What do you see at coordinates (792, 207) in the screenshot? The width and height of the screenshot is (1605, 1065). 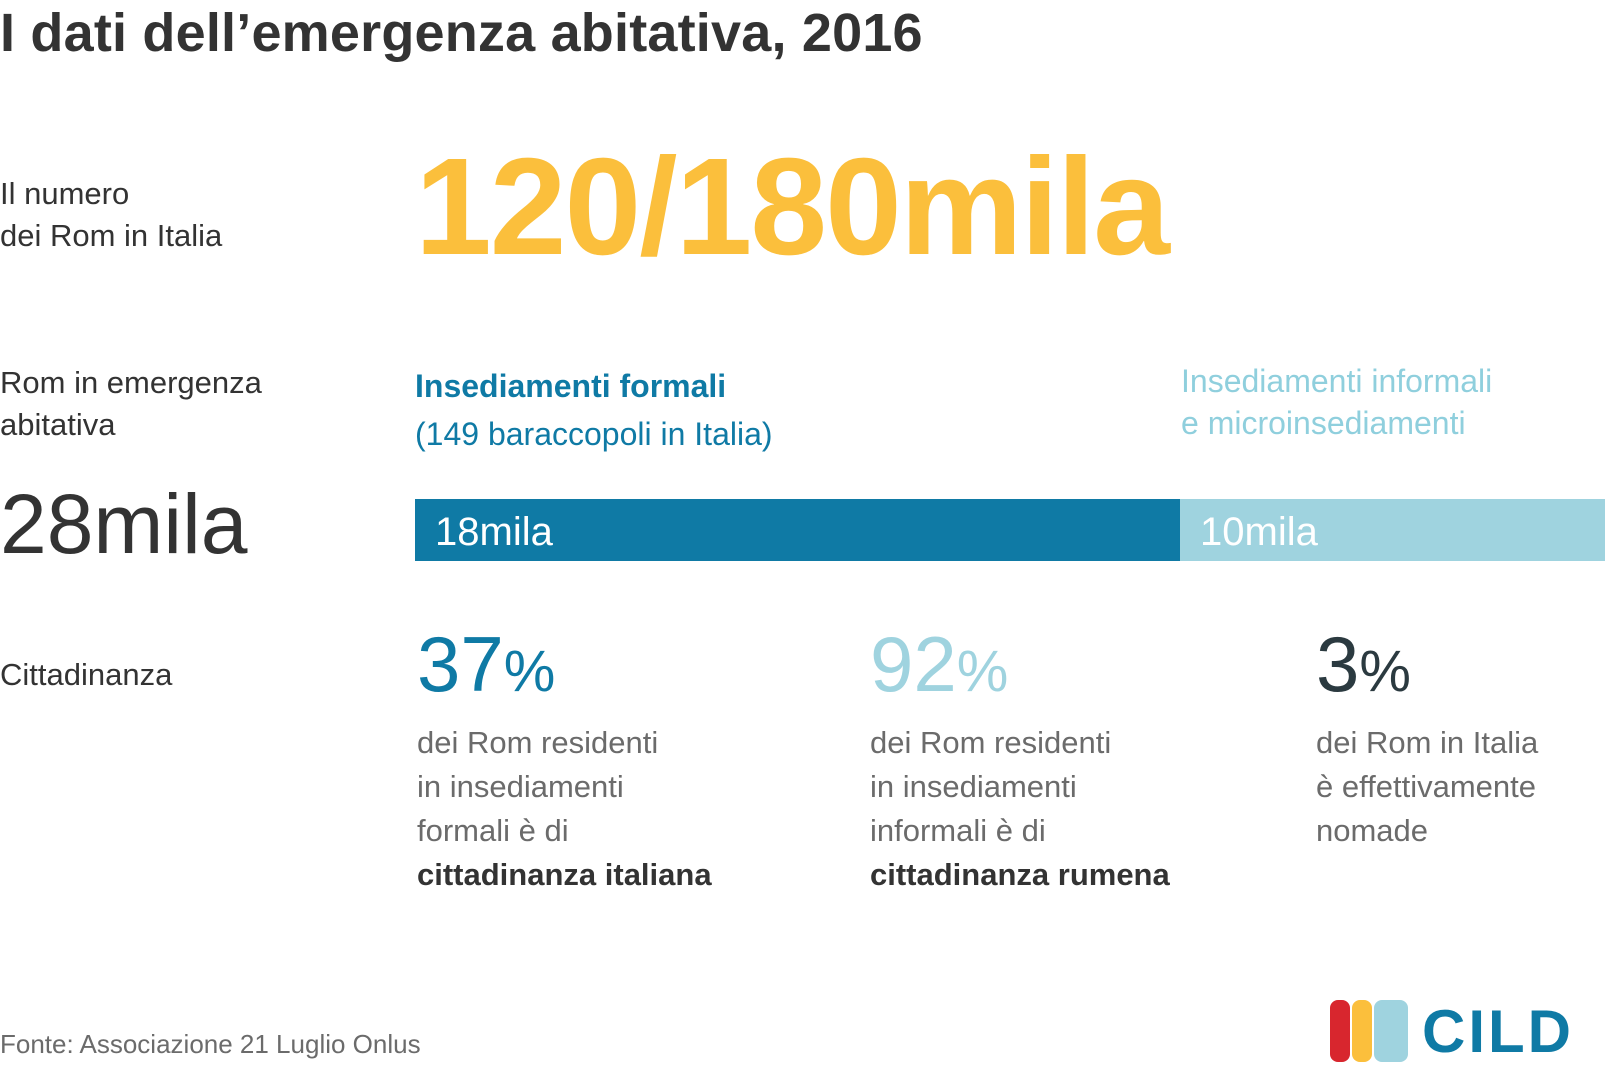 I see `rom-number-value: 120/180mila` at bounding box center [792, 207].